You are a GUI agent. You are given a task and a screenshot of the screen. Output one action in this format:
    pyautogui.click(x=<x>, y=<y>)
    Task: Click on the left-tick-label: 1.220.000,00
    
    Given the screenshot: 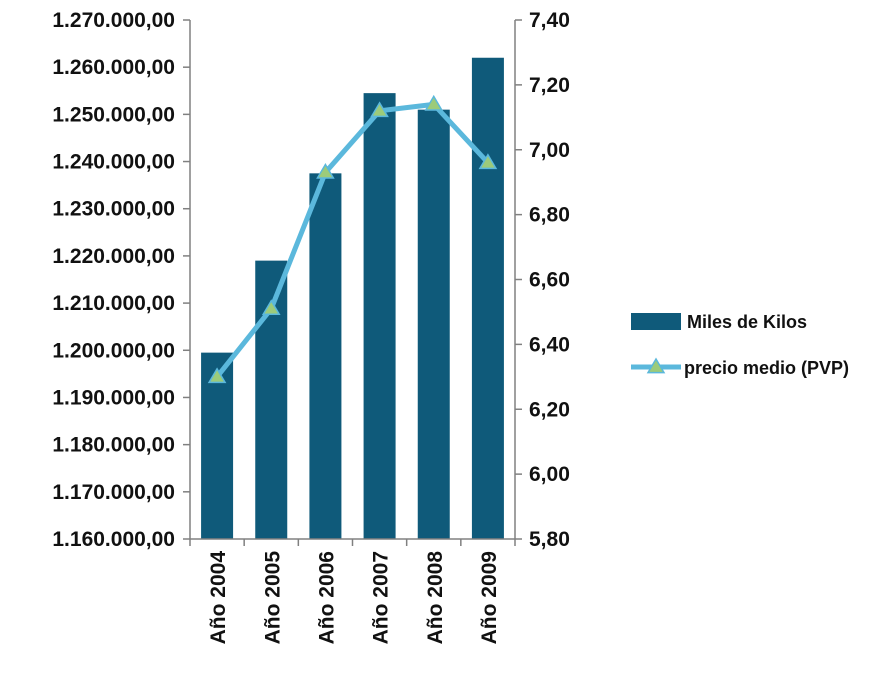 What is the action you would take?
    pyautogui.click(x=113, y=256)
    